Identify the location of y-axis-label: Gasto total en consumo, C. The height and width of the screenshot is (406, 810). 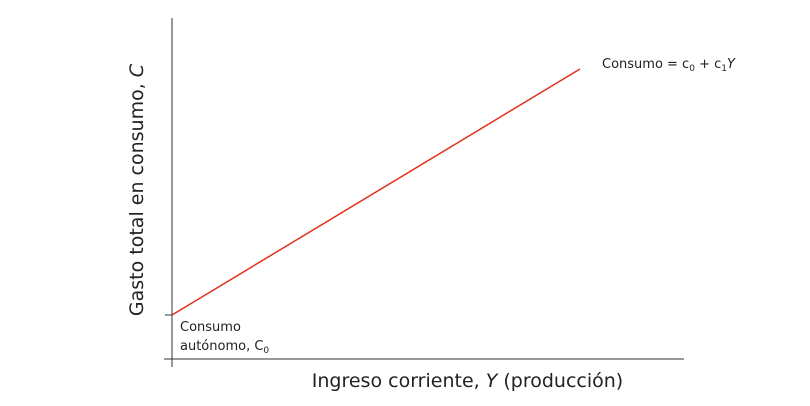
(137, 190).